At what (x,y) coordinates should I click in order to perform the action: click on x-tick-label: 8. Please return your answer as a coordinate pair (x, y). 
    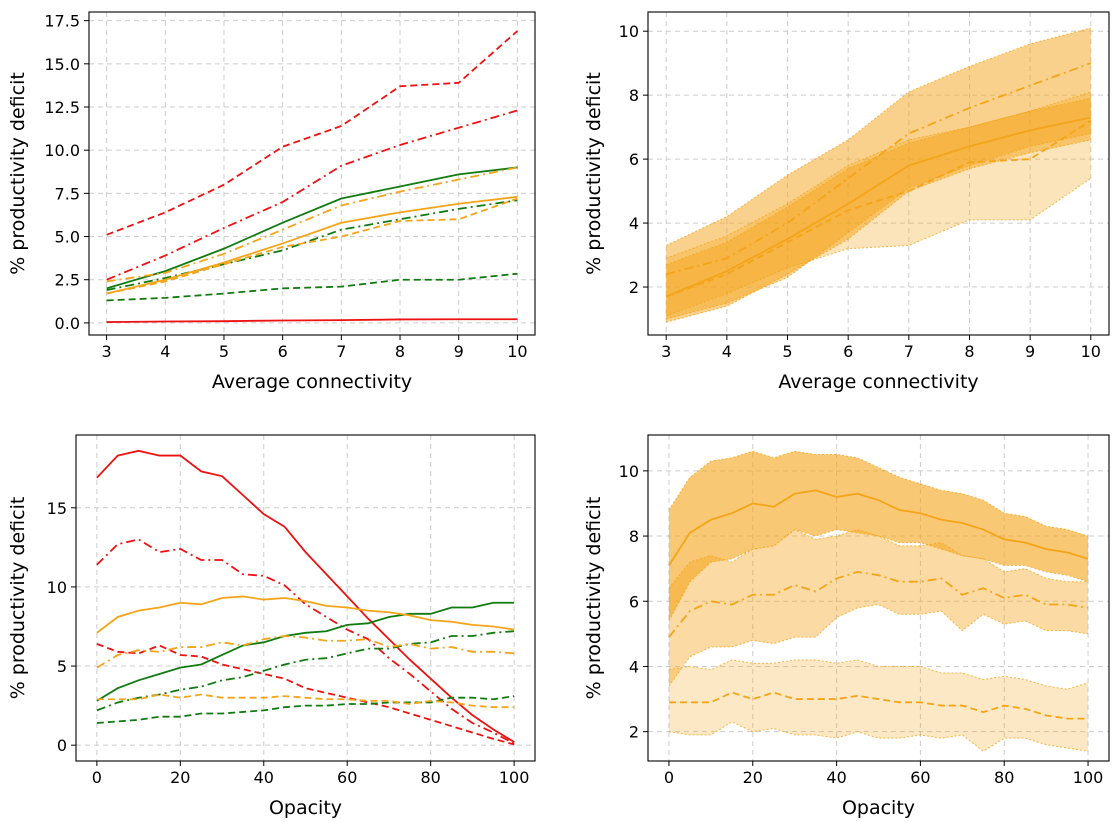
    Looking at the image, I should click on (400, 351).